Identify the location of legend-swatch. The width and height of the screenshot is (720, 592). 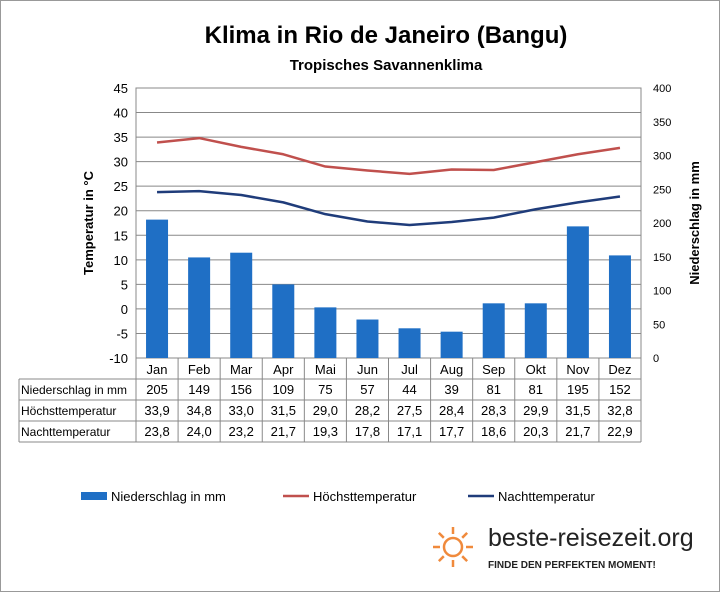
(94, 496).